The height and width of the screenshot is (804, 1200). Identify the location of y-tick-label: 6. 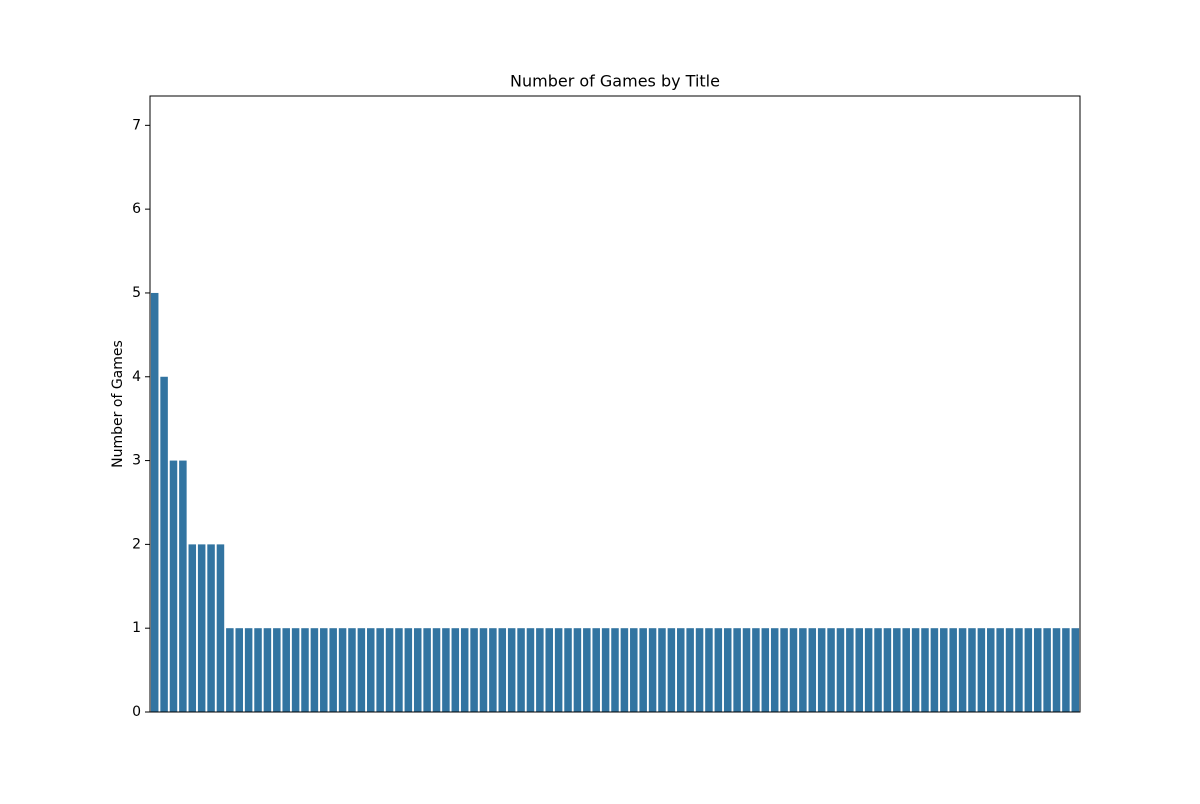
(136, 209).